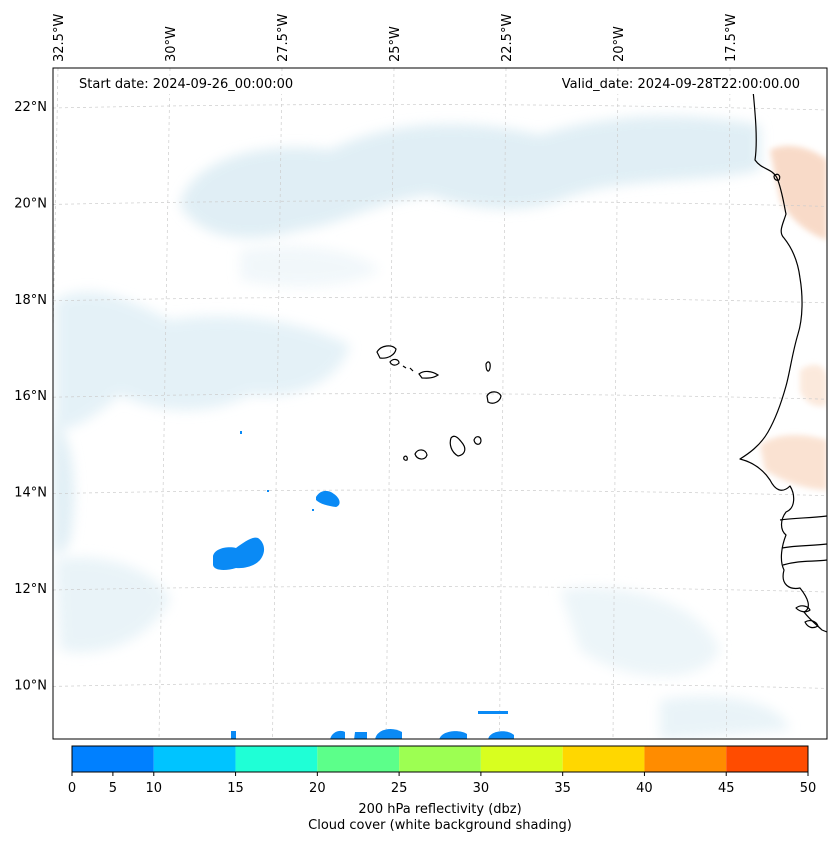 Image resolution: width=837 pixels, height=843 pixels. I want to click on island-santiago, so click(457, 446).